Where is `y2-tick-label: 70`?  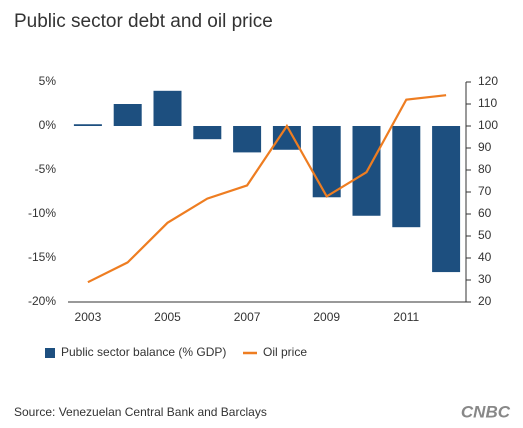
y2-tick-label: 70 is located at coordinates (485, 191).